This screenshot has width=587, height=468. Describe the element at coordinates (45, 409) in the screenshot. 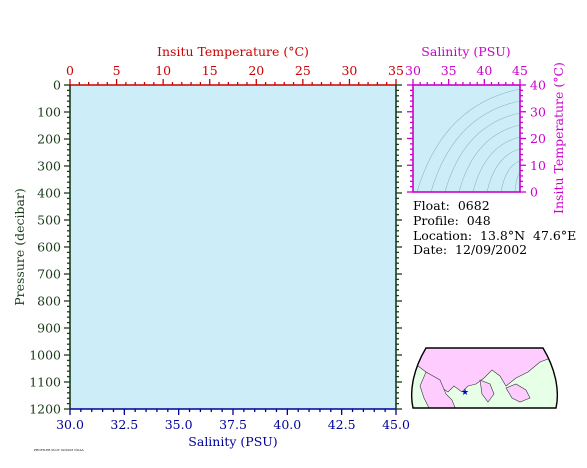

I see `left-tick-label: 1200` at that location.